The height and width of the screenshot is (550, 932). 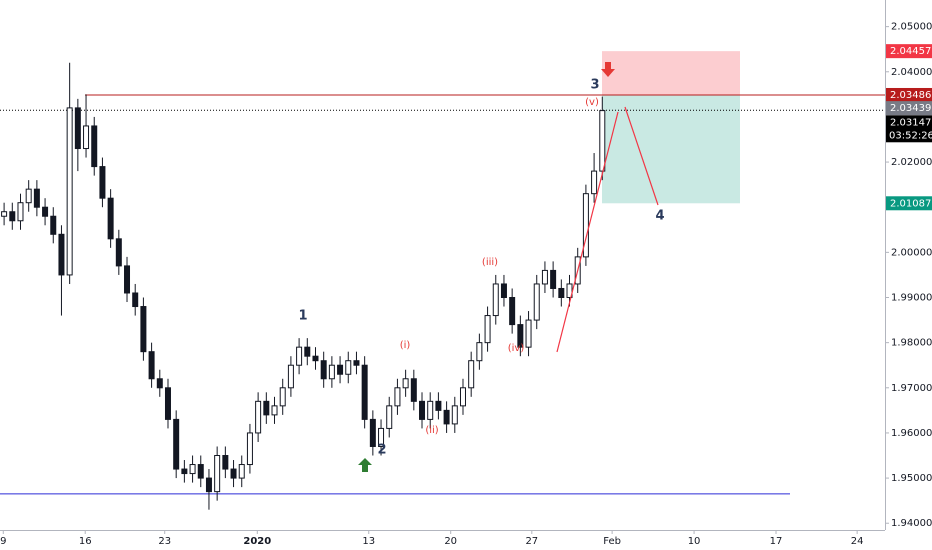 I want to click on price-tag-label: 2.04457, so click(x=910, y=51).